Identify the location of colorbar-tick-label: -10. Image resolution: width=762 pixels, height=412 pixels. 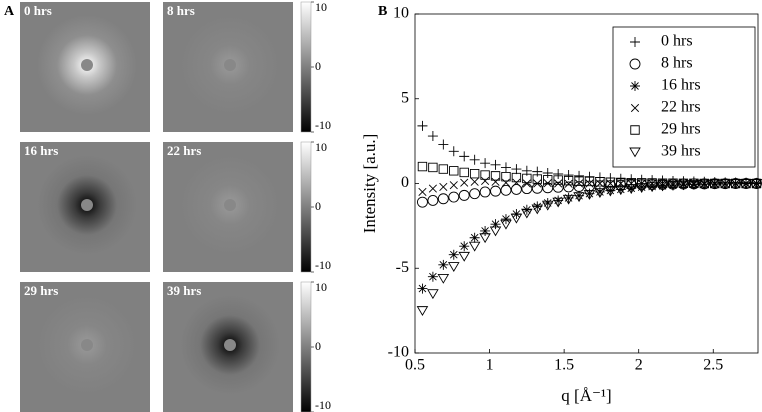
(323, 405).